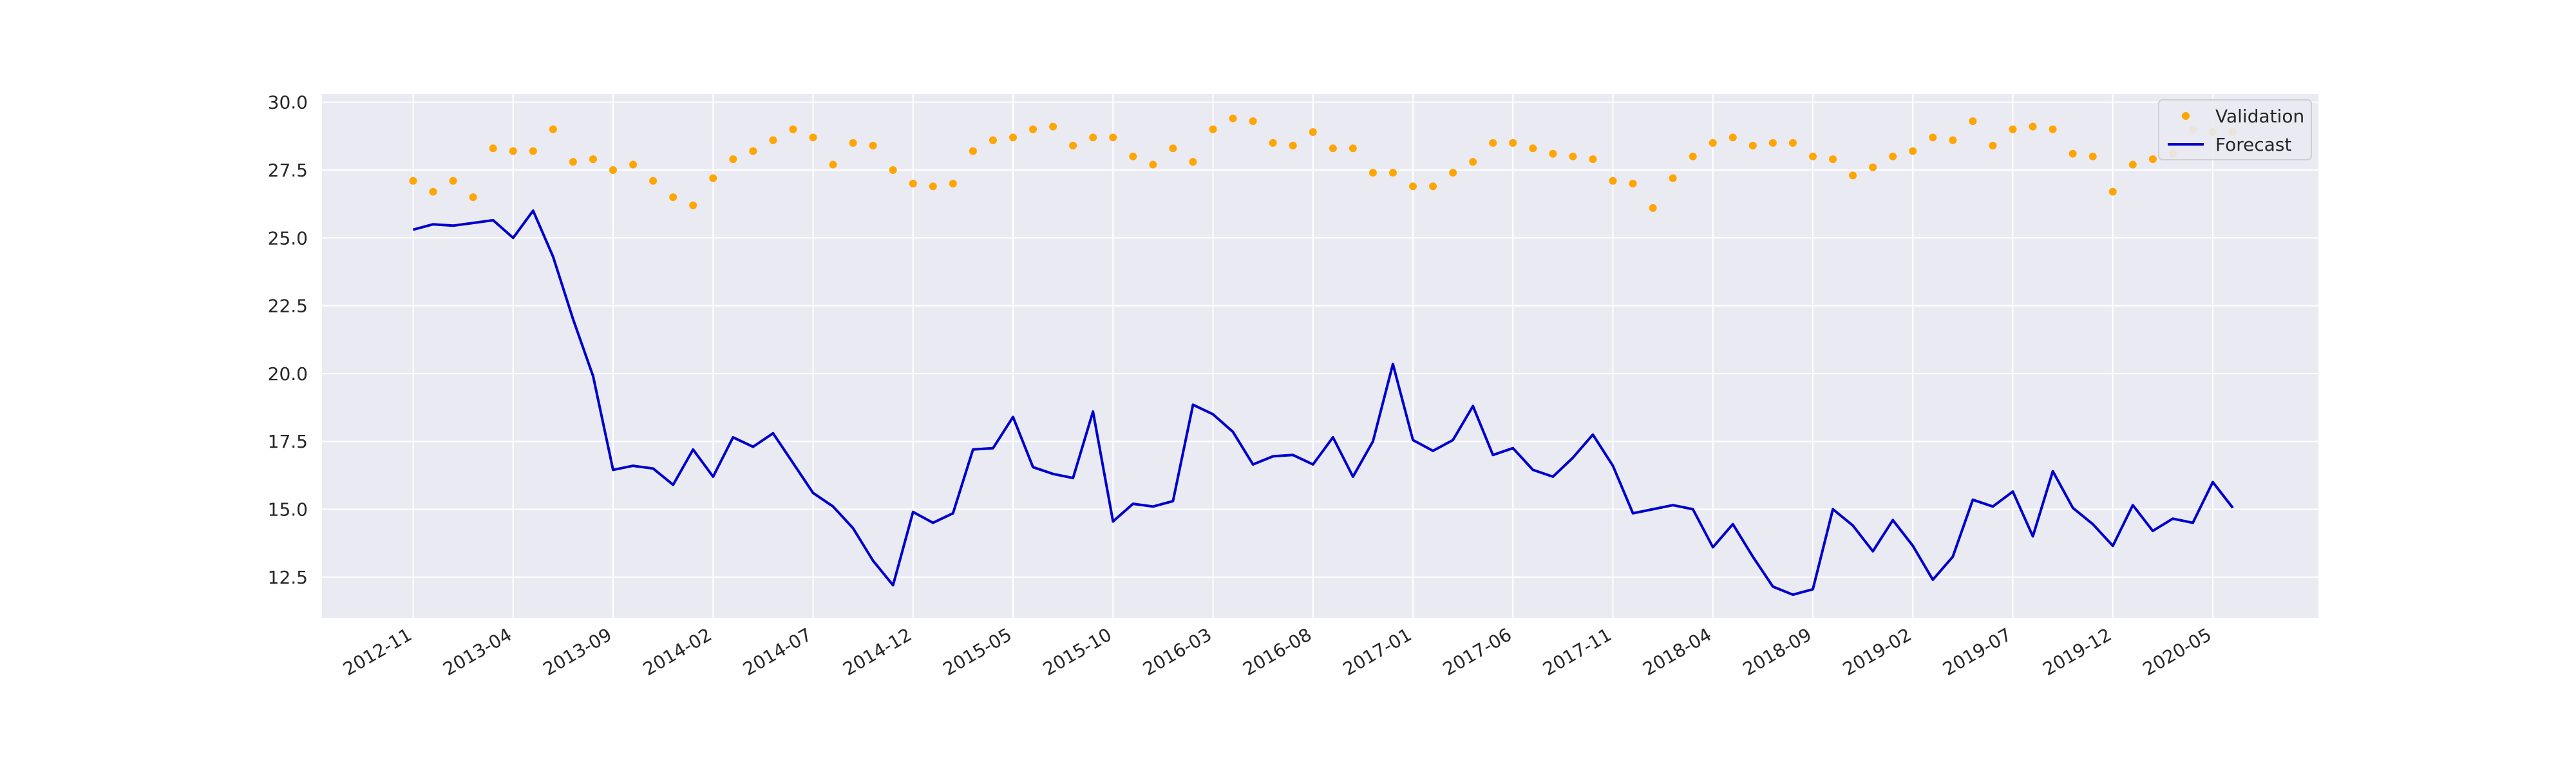 This screenshot has height=773, width=2576. I want to click on x-tick-label: 2019-07, so click(1977, 652).